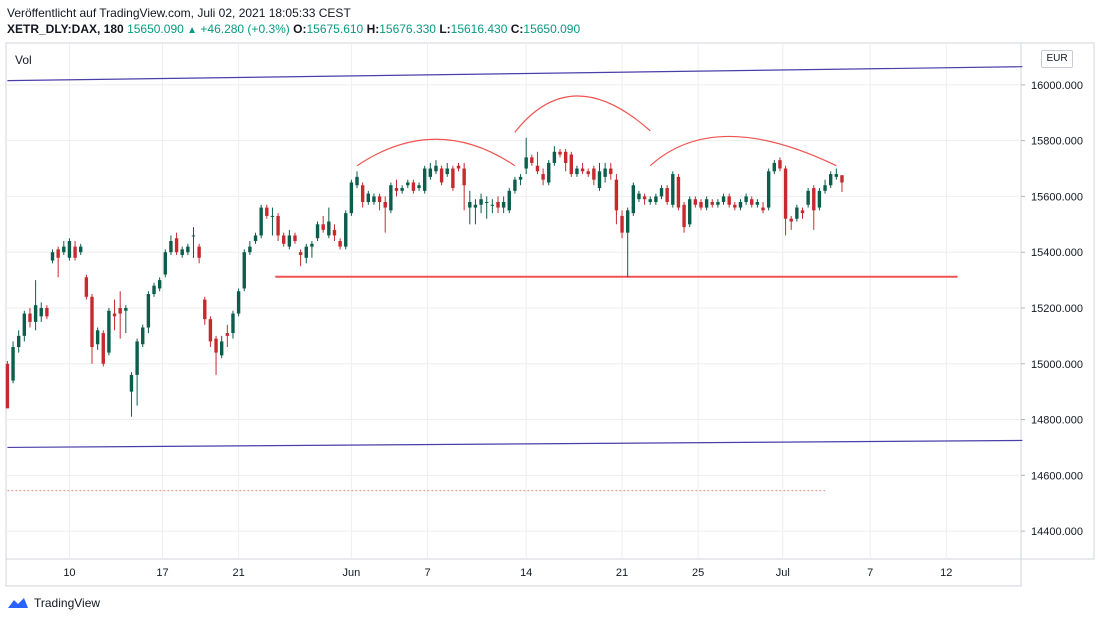  I want to click on open-label: O:, so click(300, 29).